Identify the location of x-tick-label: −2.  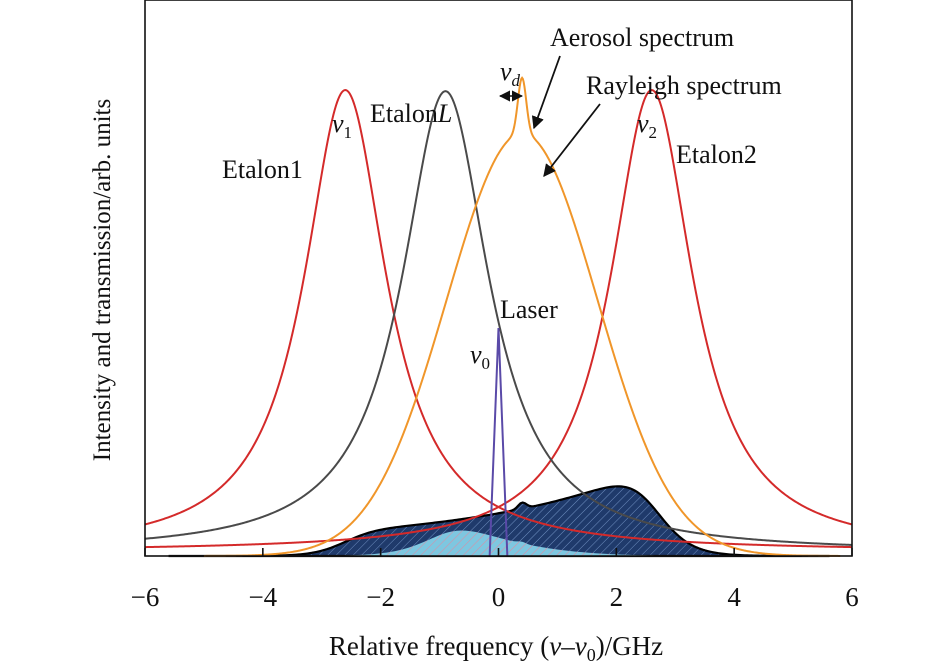
(380, 597).